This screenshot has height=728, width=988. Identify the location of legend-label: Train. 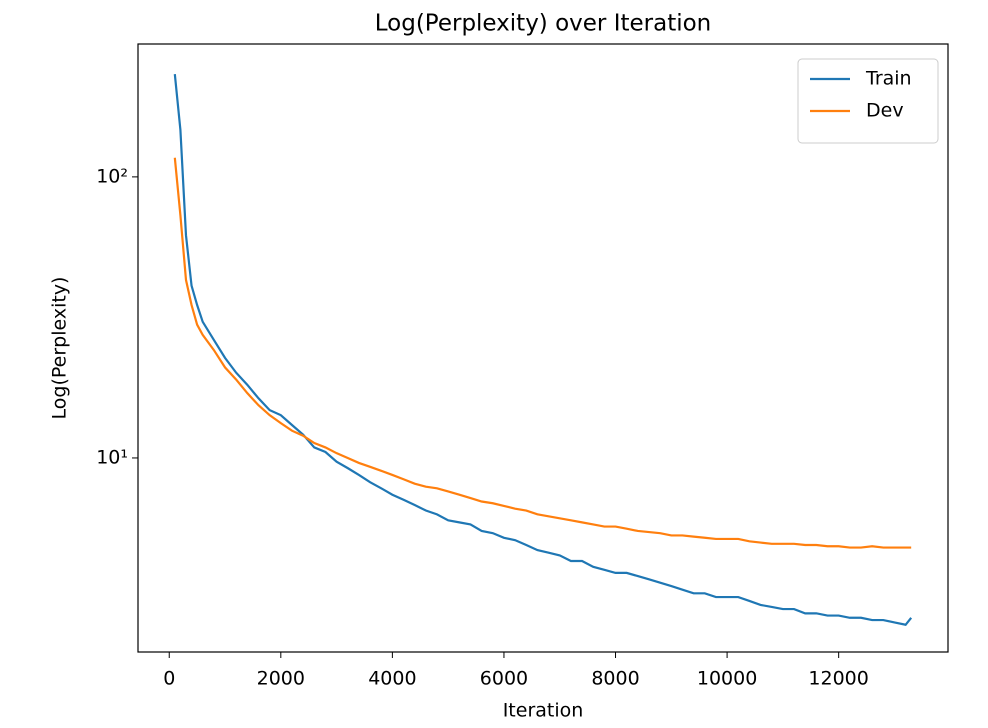
(888, 79).